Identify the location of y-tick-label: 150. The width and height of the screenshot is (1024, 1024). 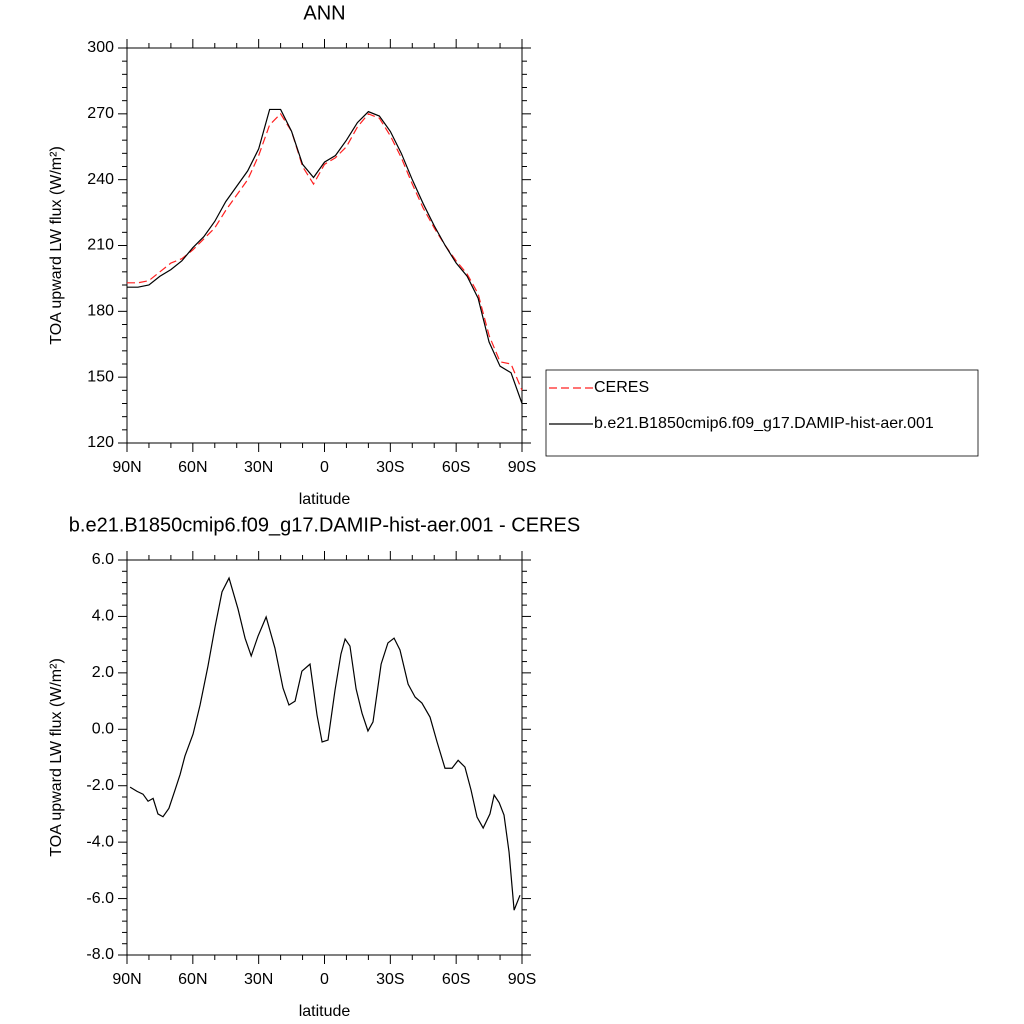
(100, 376).